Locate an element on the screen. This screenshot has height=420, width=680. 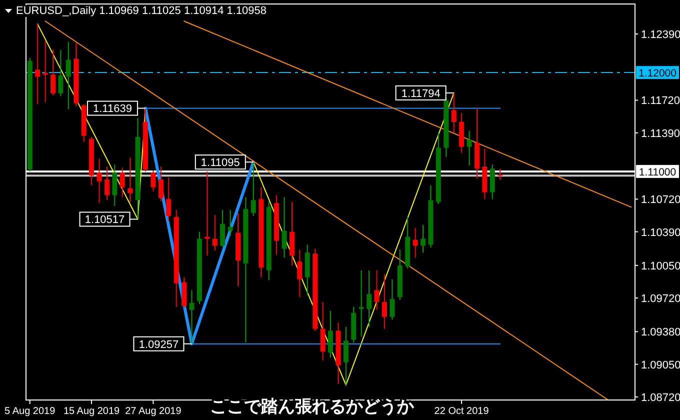
y-tick-label: 1.10720 is located at coordinates (660, 200).